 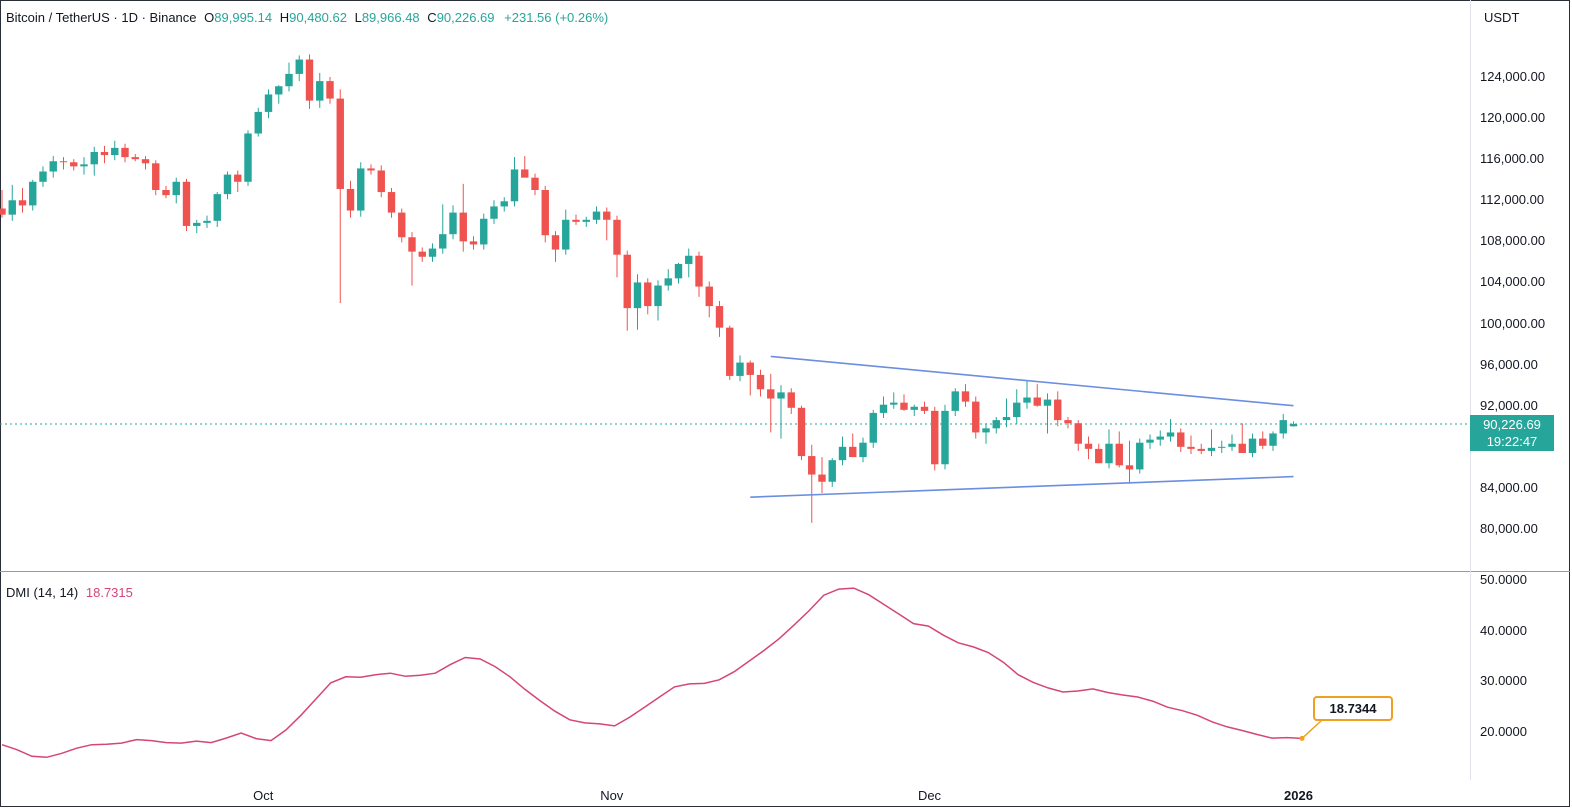 I want to click on price-tick-label: 116,000.00, so click(x=1512, y=159).